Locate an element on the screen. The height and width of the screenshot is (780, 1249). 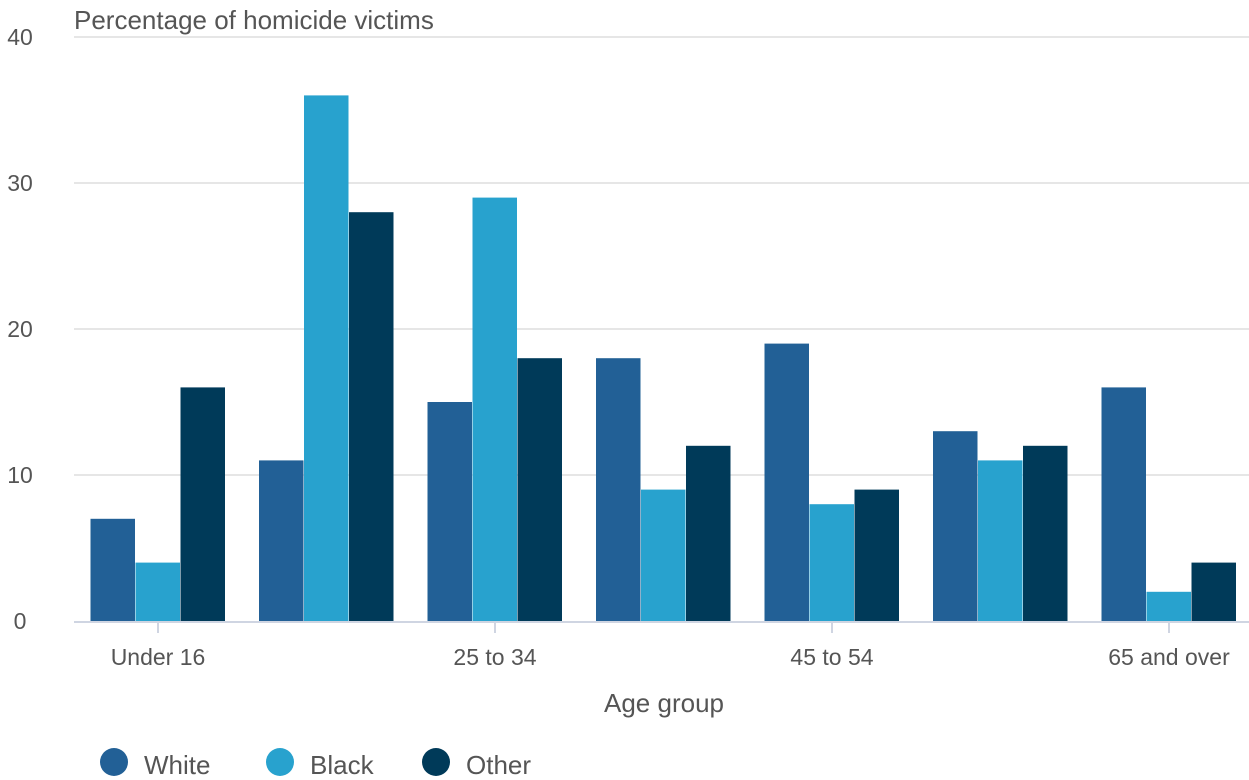
x-tick-label: 65 and over is located at coordinates (1169, 657).